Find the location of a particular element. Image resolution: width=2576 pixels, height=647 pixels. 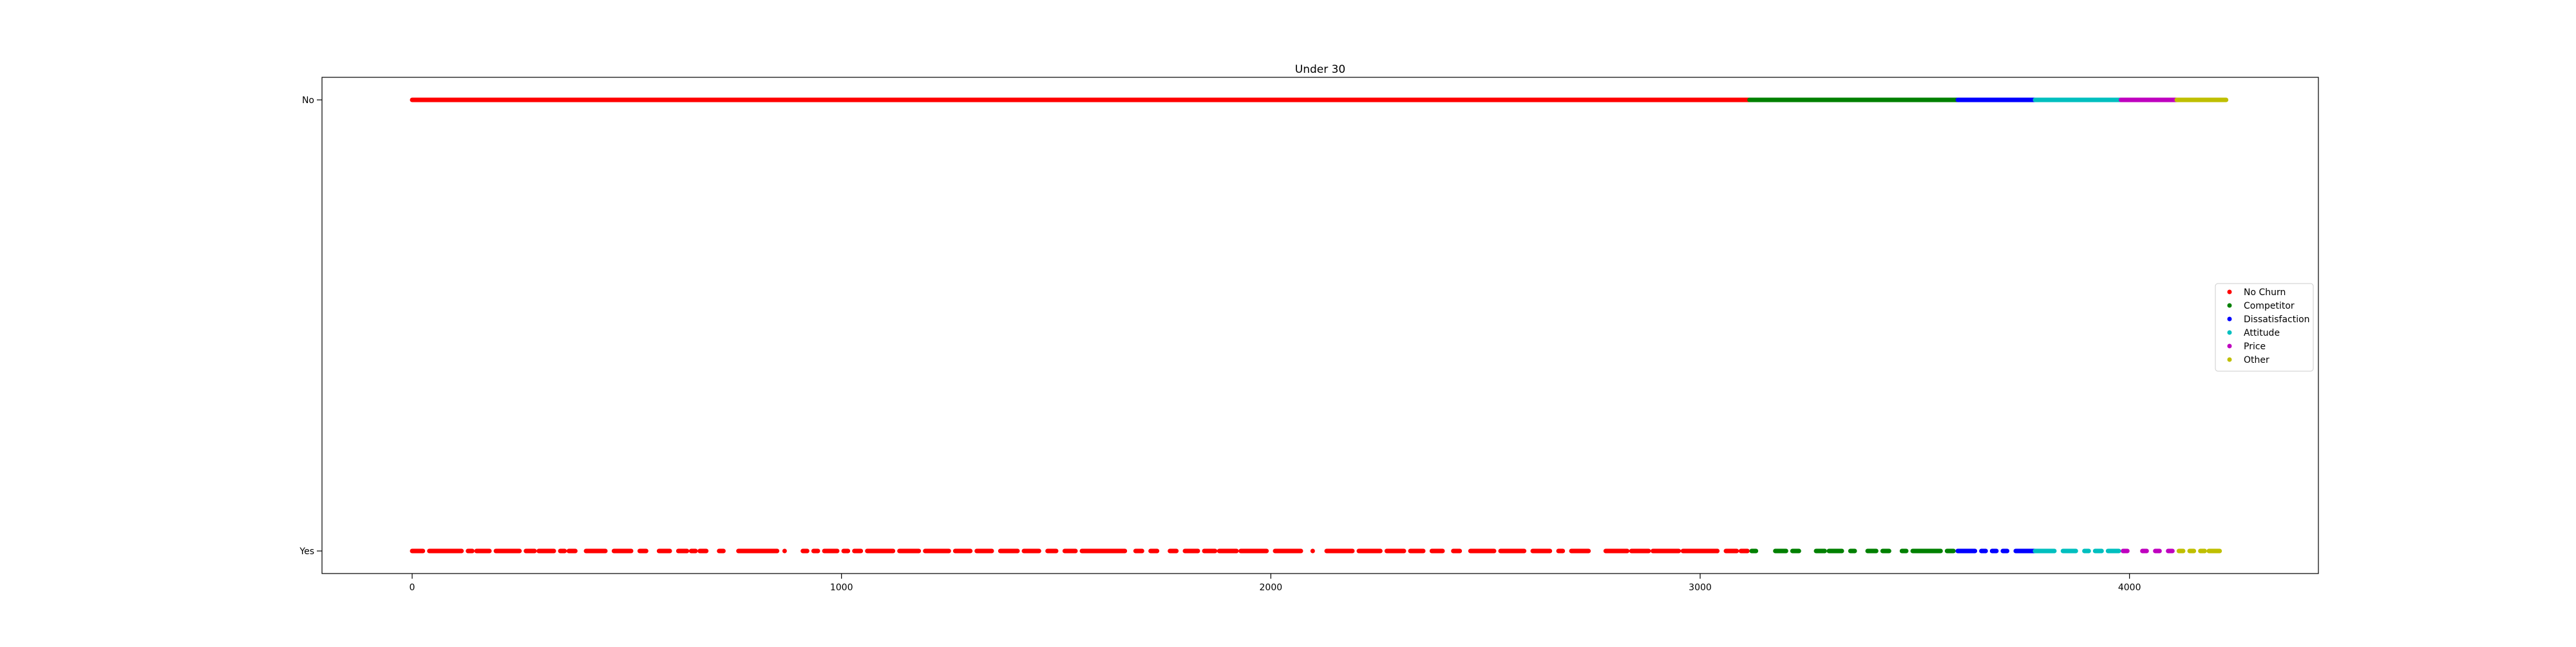

legend-label: Price is located at coordinates (2255, 347).